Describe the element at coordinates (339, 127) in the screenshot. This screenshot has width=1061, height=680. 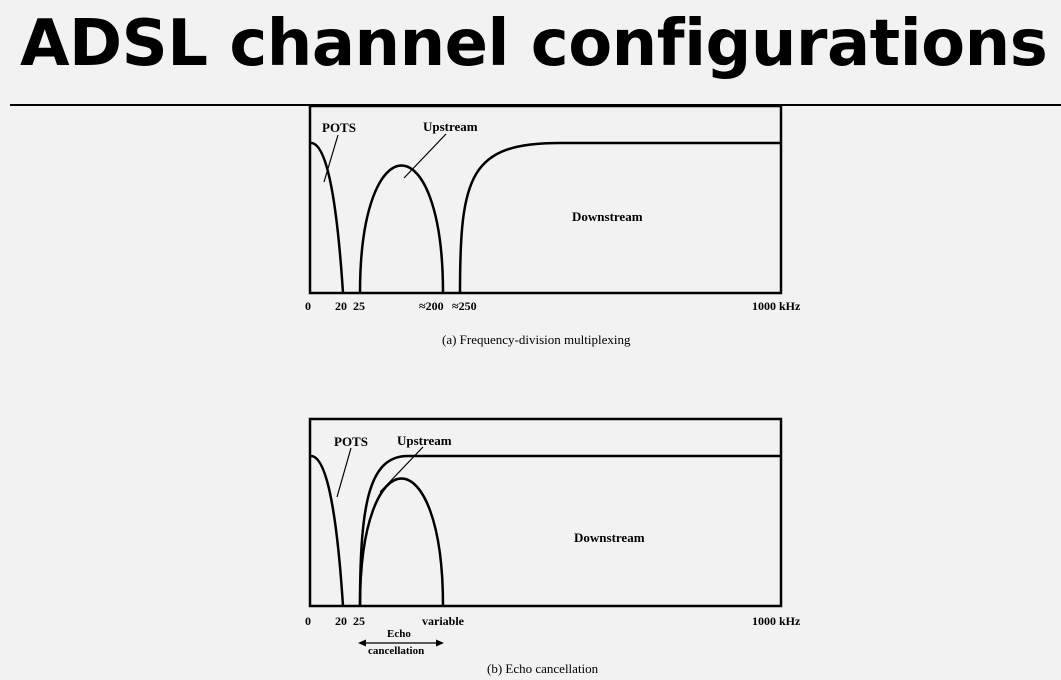
I see `diagram-a-pots-label: POTS` at that location.